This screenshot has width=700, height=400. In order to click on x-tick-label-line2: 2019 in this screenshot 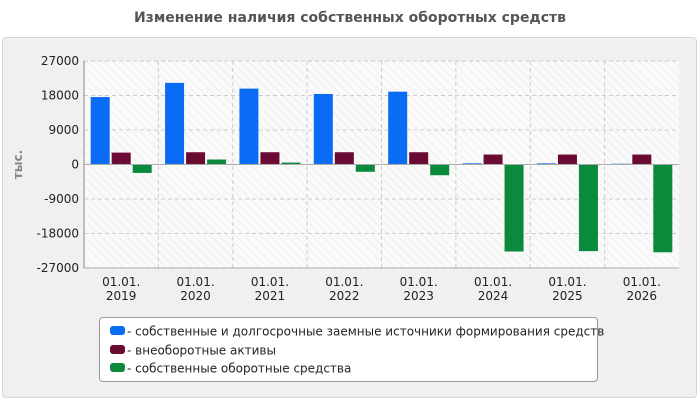, I will do `click(121, 296)`.